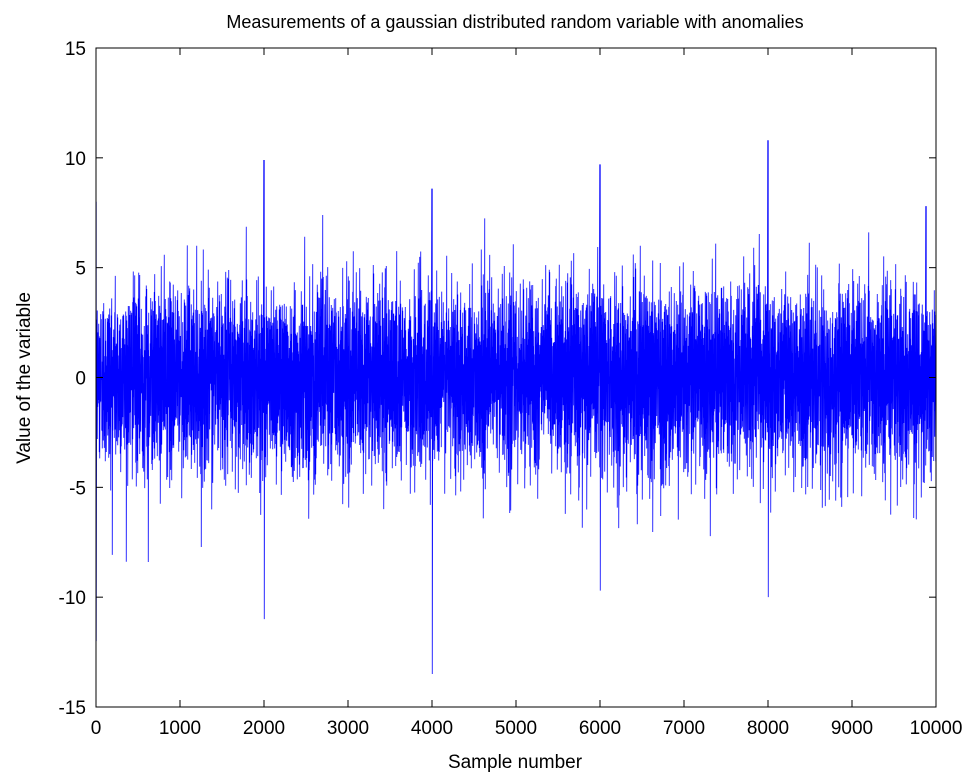 This screenshot has height=778, width=974. What do you see at coordinates (180, 728) in the screenshot?
I see `x-tick-label: 1000` at bounding box center [180, 728].